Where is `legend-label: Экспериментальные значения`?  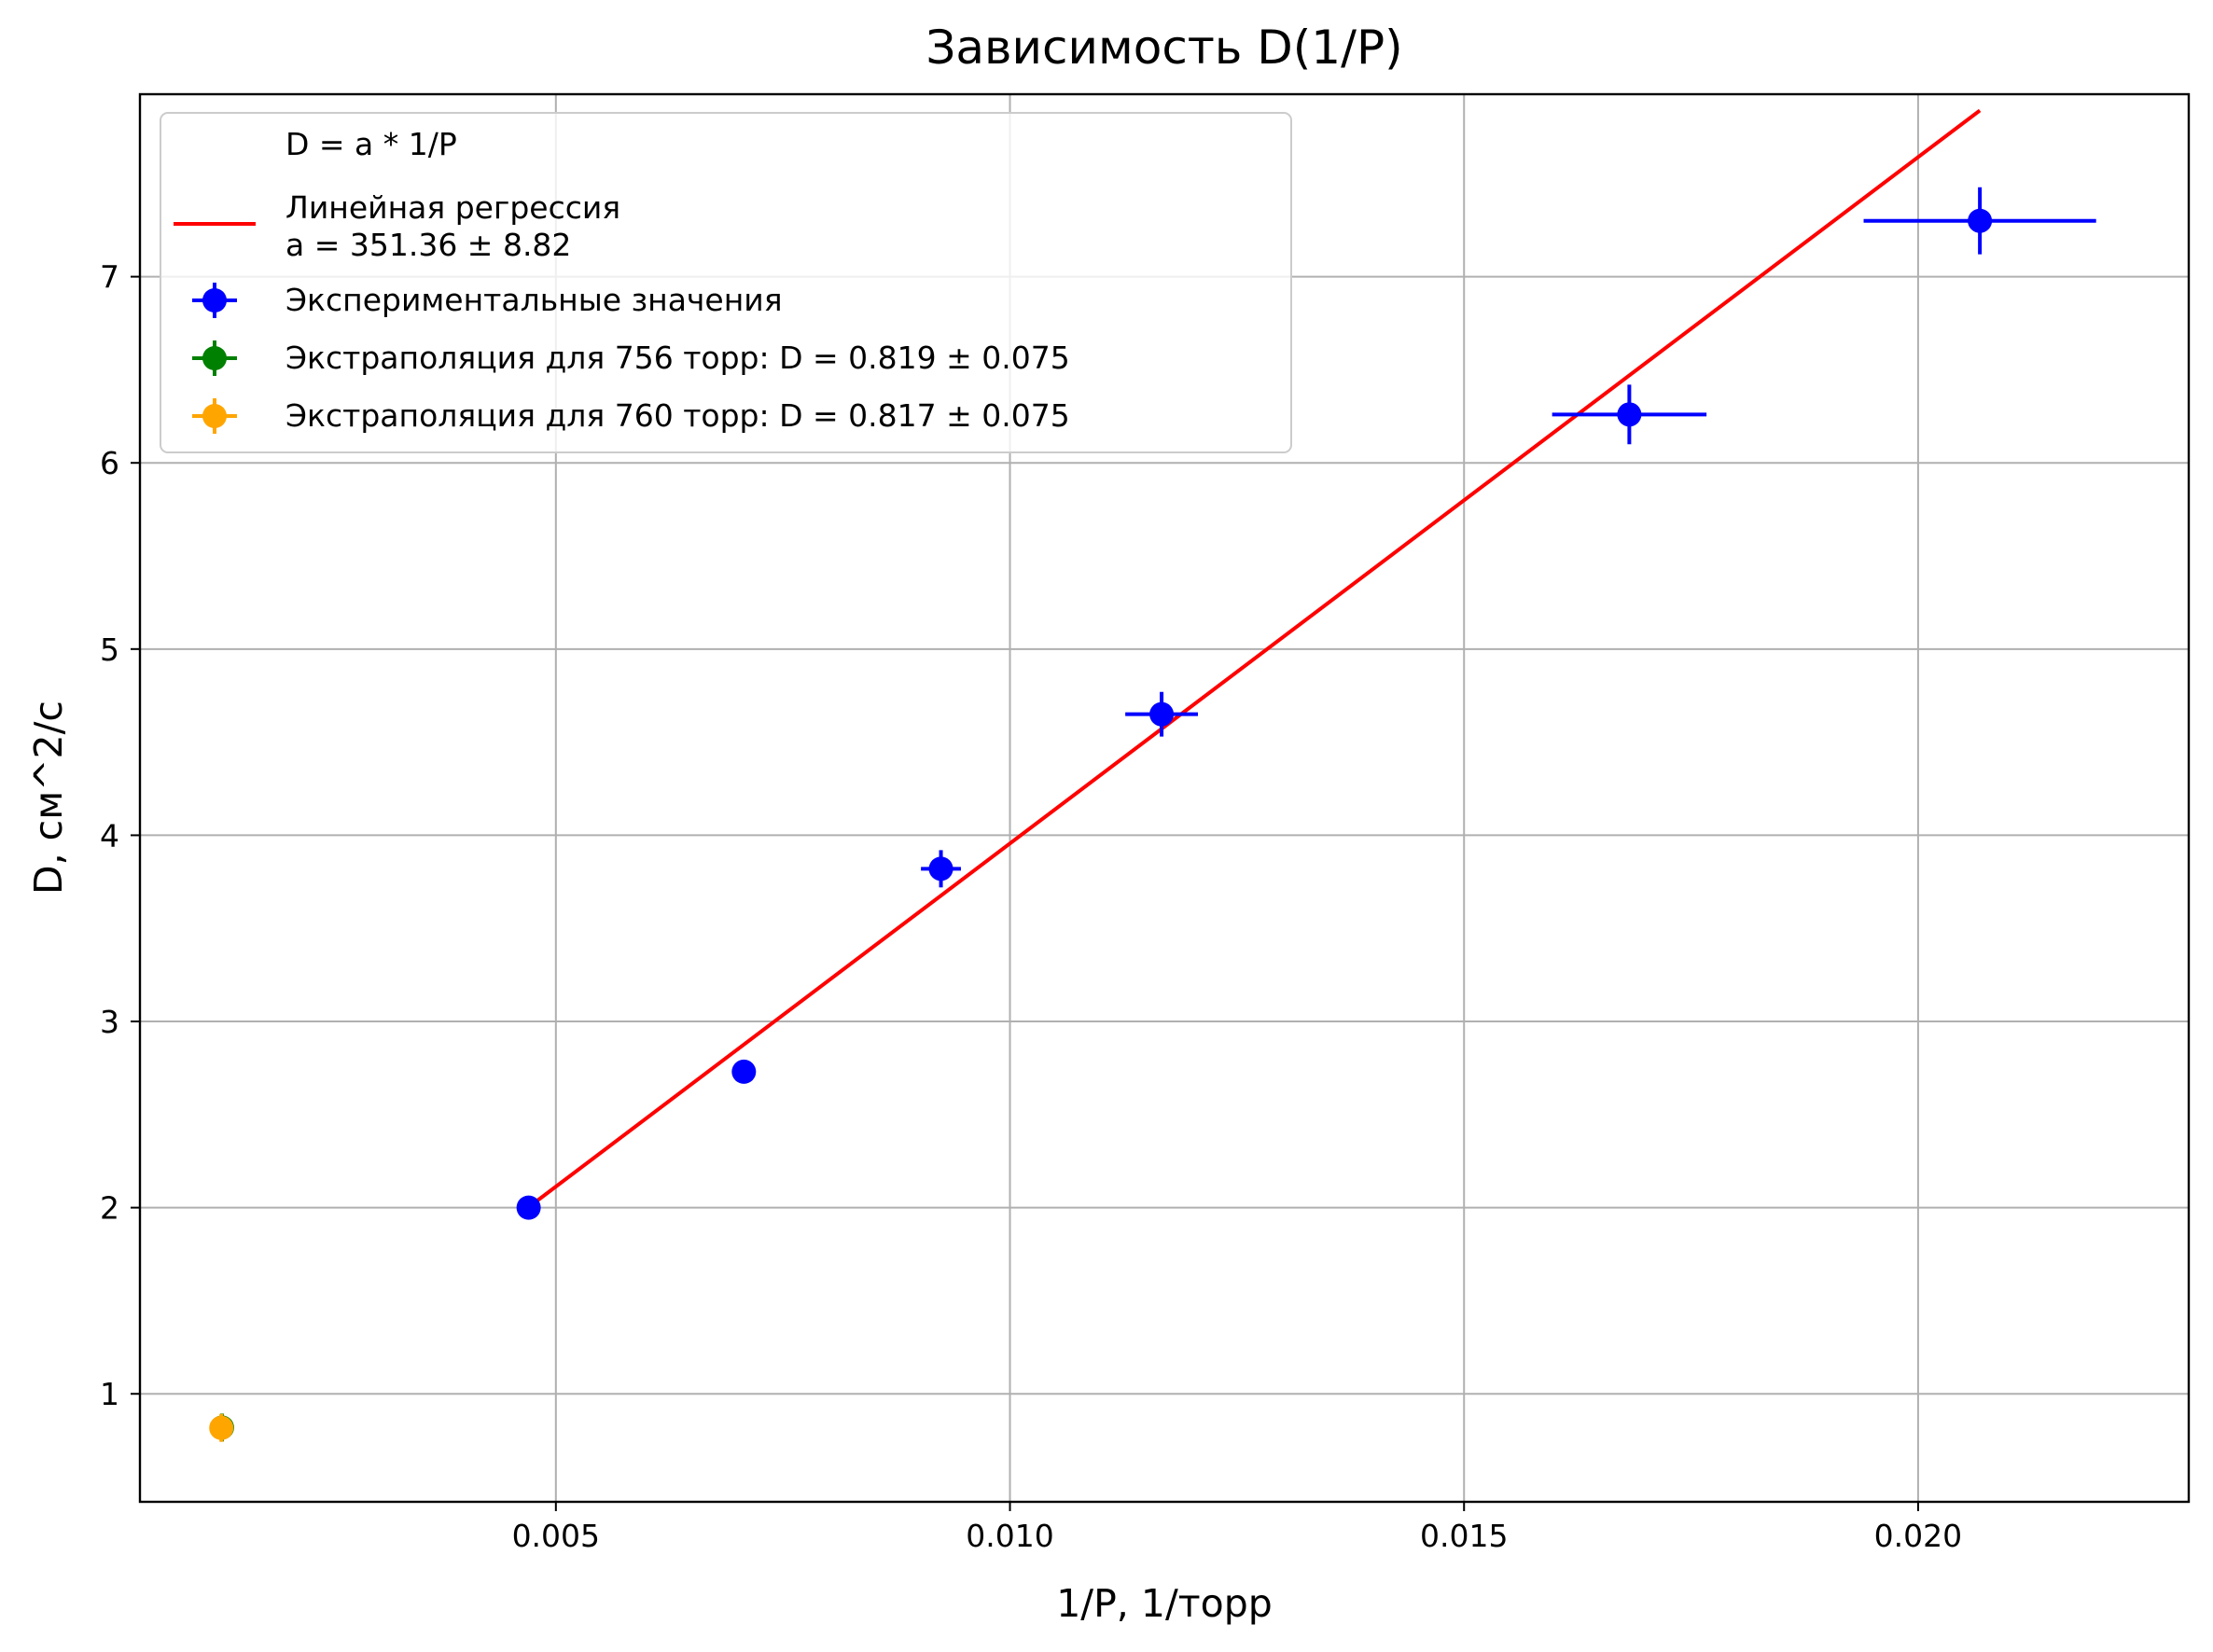 legend-label: Экспериментальные значения is located at coordinates (534, 300).